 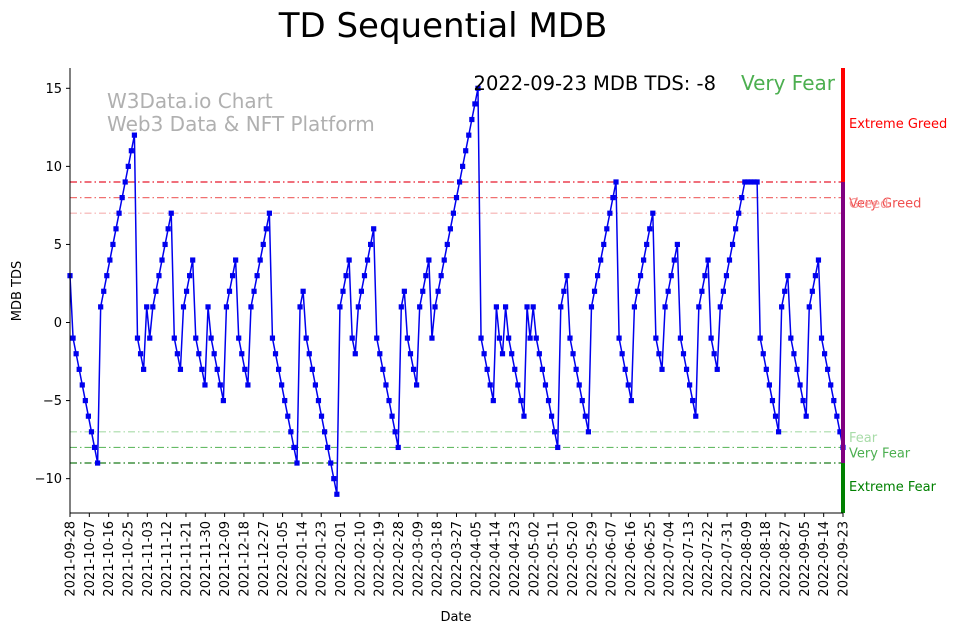 I want to click on y-axis-label: MDB TDS, so click(x=17, y=291).